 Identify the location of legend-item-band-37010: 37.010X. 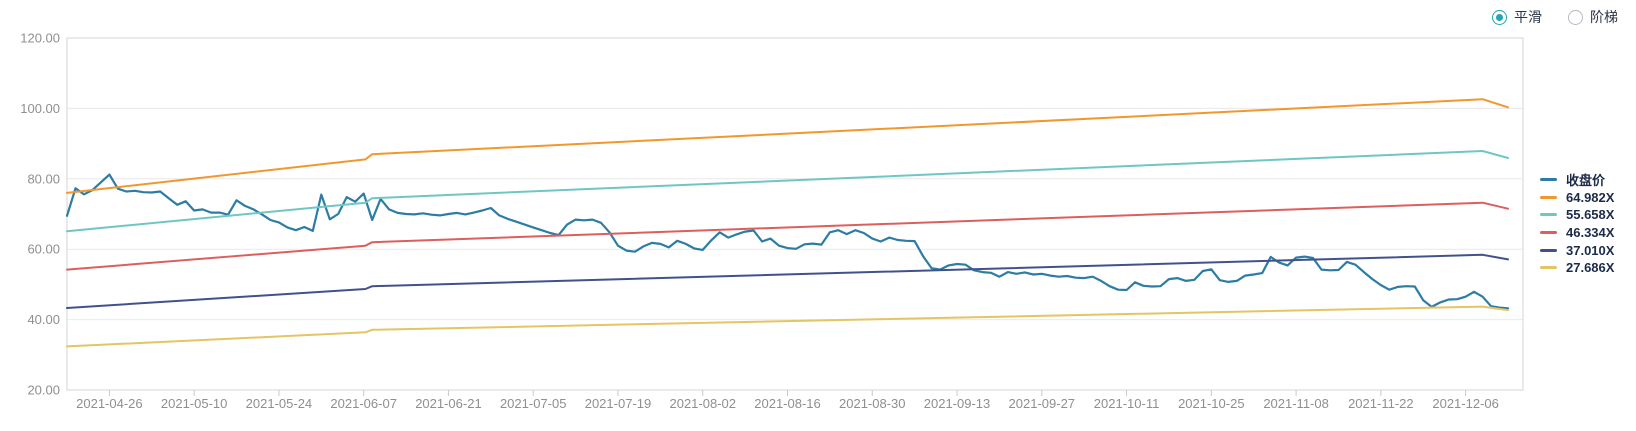
(1577, 250).